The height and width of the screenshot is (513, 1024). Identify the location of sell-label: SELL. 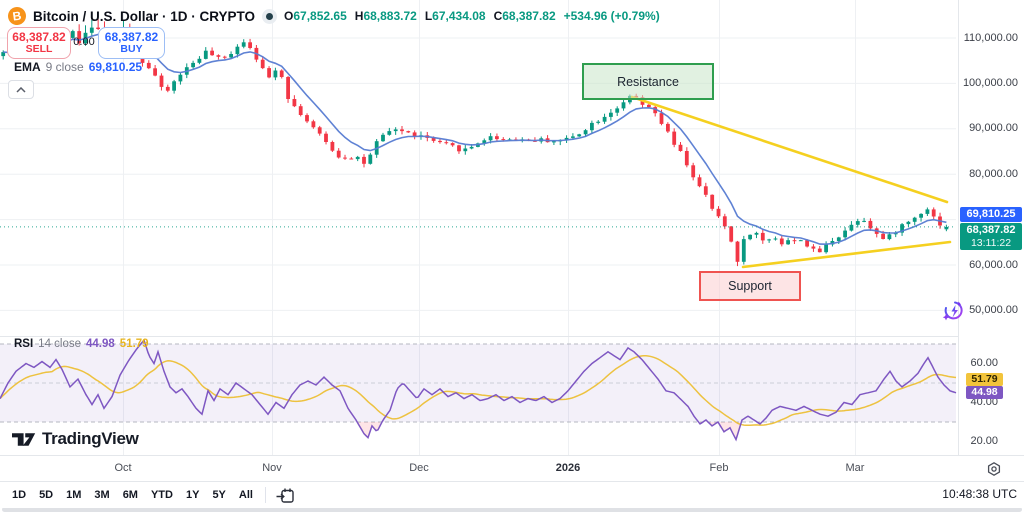
(39, 48).